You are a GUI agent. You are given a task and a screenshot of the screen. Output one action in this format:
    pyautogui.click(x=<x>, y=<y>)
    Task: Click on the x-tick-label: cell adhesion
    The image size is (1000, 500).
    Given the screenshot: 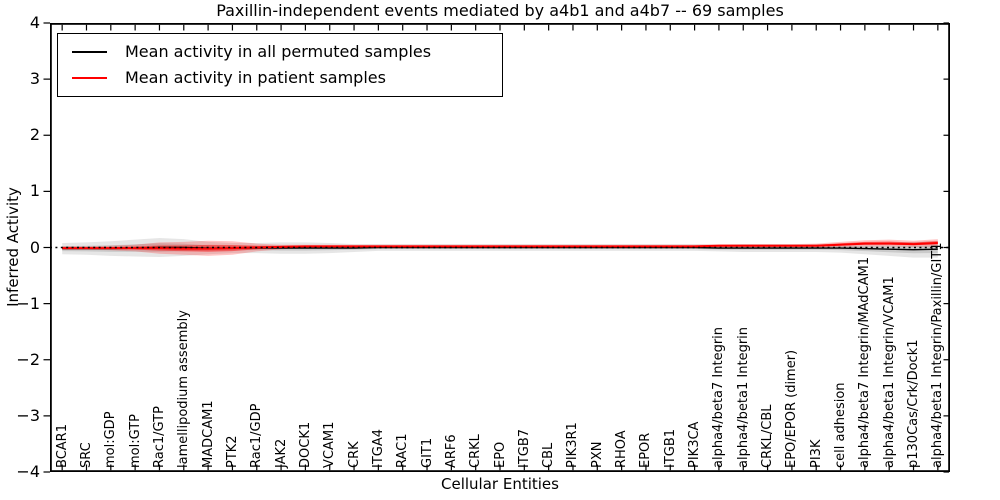 What is the action you would take?
    pyautogui.click(x=841, y=425)
    